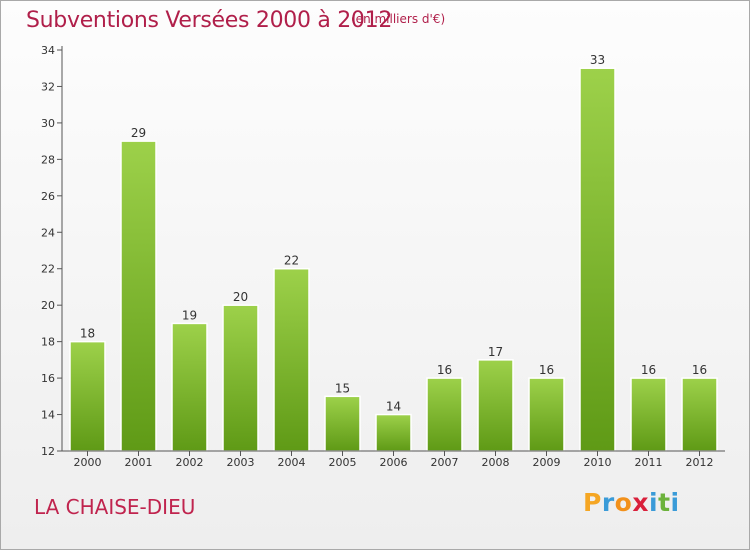  Describe the element at coordinates (190, 462) in the screenshot. I see `x-tick-label-2002: 2002` at that location.